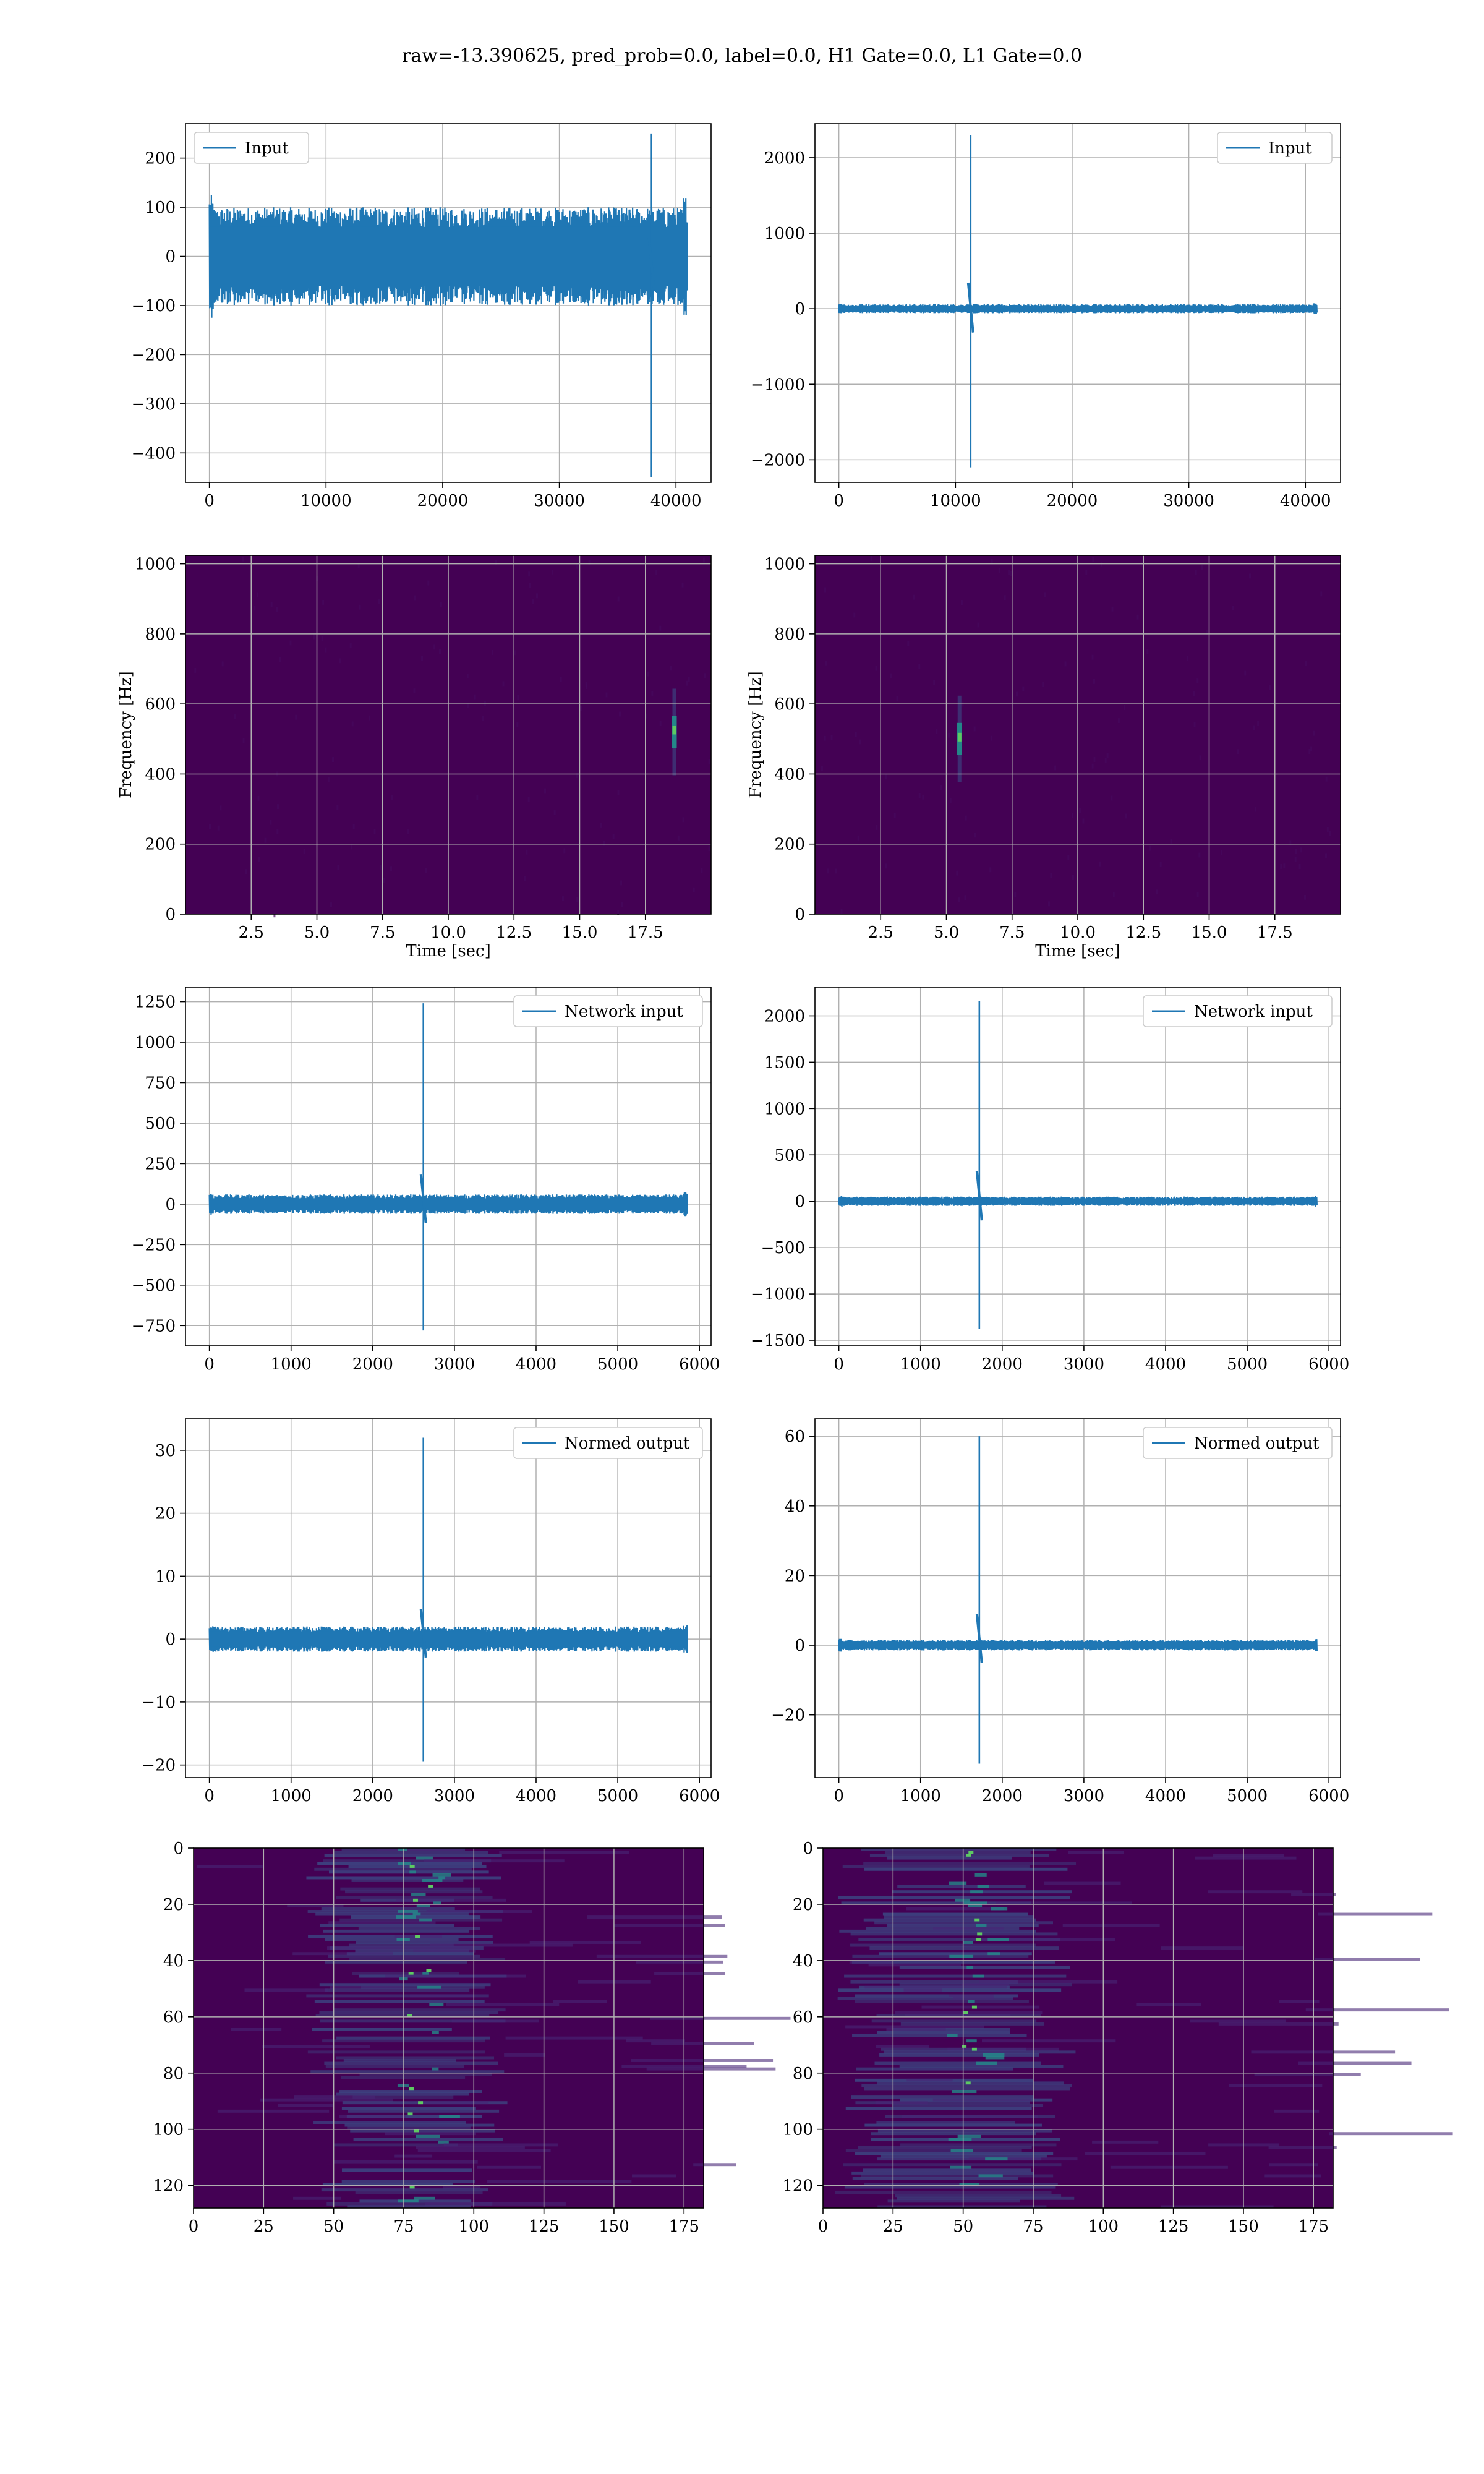 The height and width of the screenshot is (2474, 1484). Describe the element at coordinates (154, 1245) in the screenshot. I see `y-tick-label: −250` at that location.